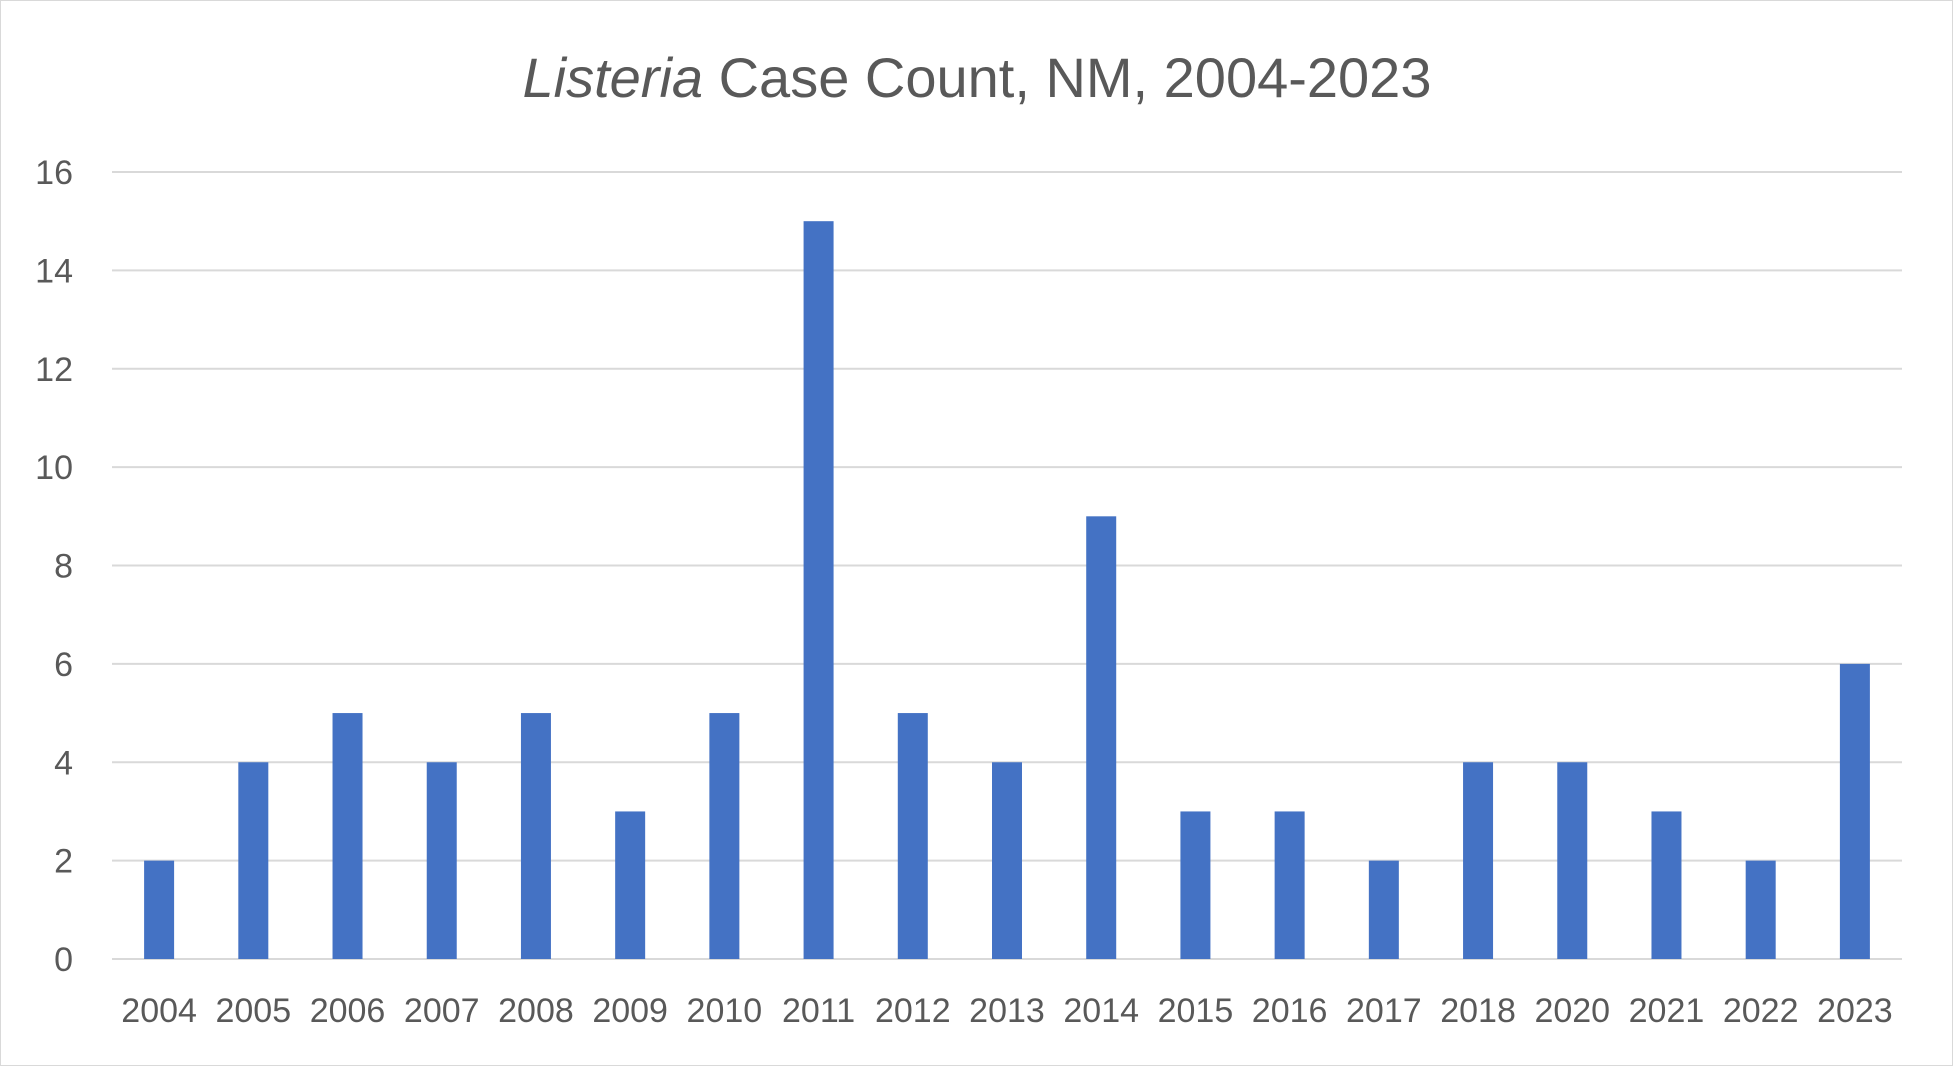 The image size is (1953, 1067). Describe the element at coordinates (253, 860) in the screenshot. I see `bar-2005` at that location.